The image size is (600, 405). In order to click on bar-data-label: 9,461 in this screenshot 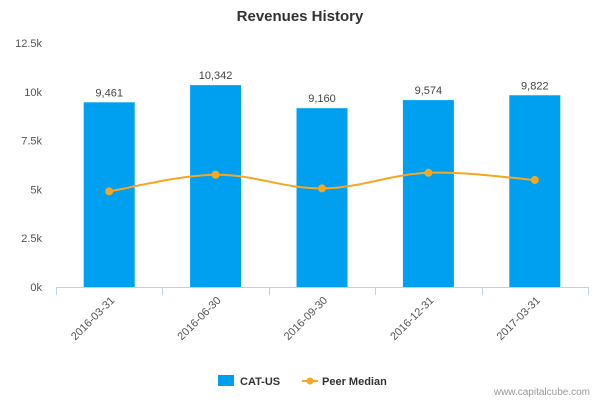, I will do `click(109, 93)`.